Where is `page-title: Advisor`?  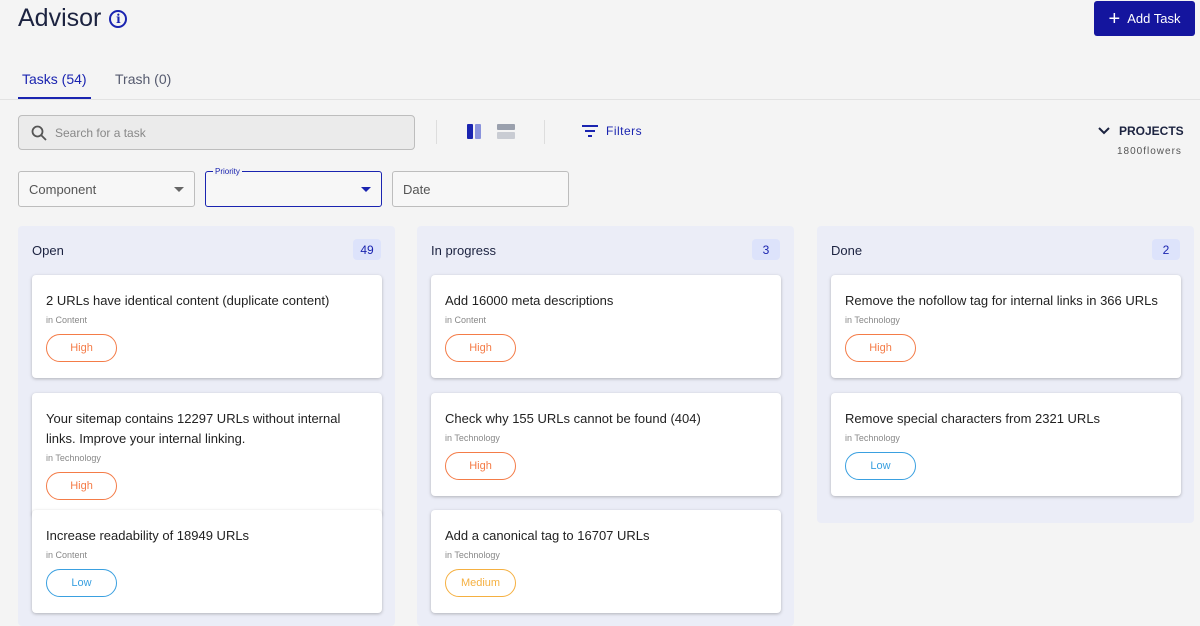
page-title: Advisor is located at coordinates (60, 18).